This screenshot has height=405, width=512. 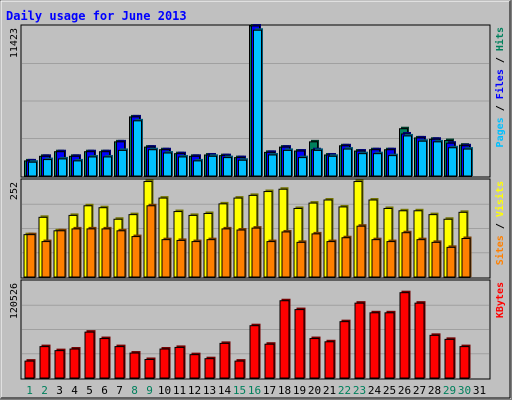 I want to click on x-tick-label-day-1: 1, so click(x=29, y=390).